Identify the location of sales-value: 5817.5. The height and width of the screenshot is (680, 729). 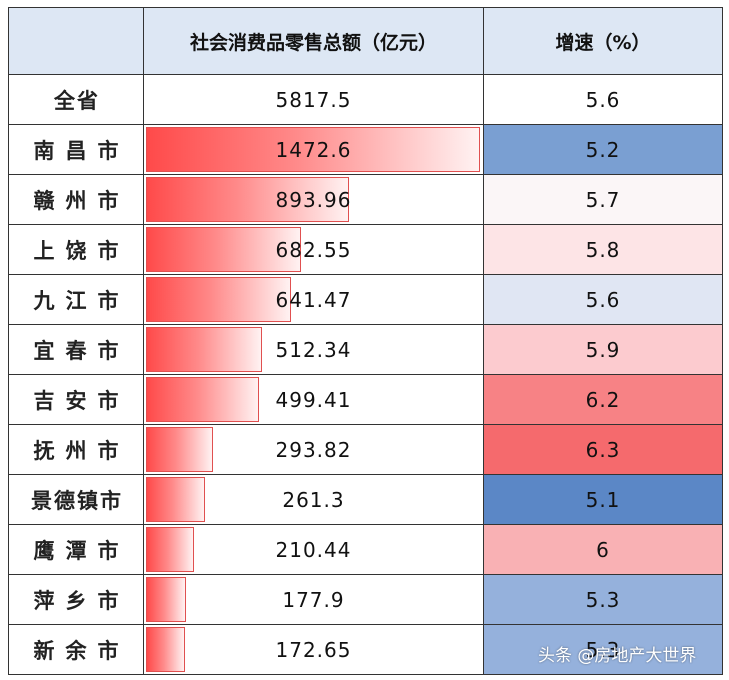
(313, 99).